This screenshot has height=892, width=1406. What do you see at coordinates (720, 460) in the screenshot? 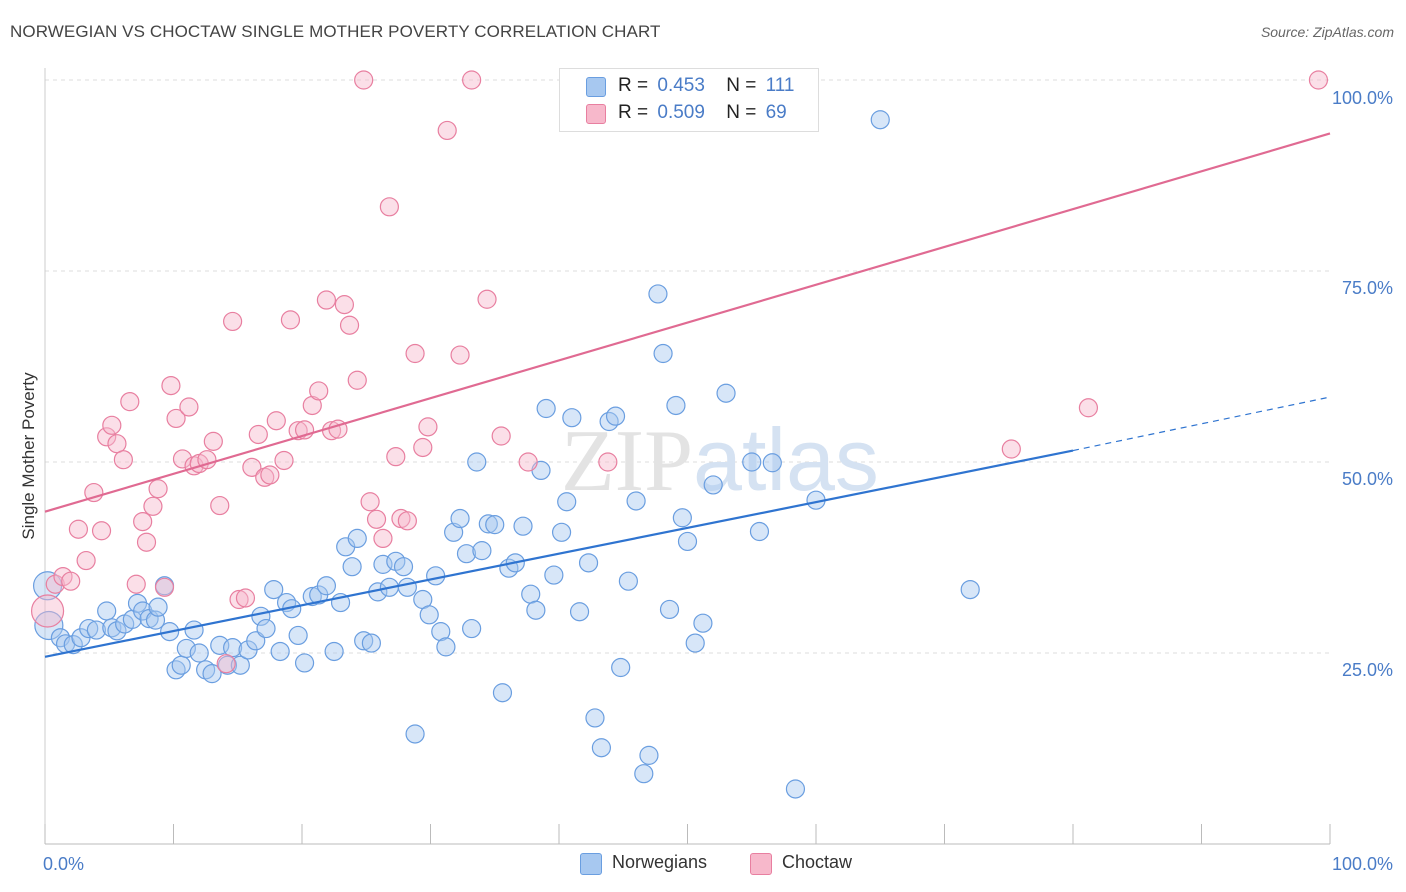
I see `watermark: ZIPatlas` at bounding box center [720, 460].